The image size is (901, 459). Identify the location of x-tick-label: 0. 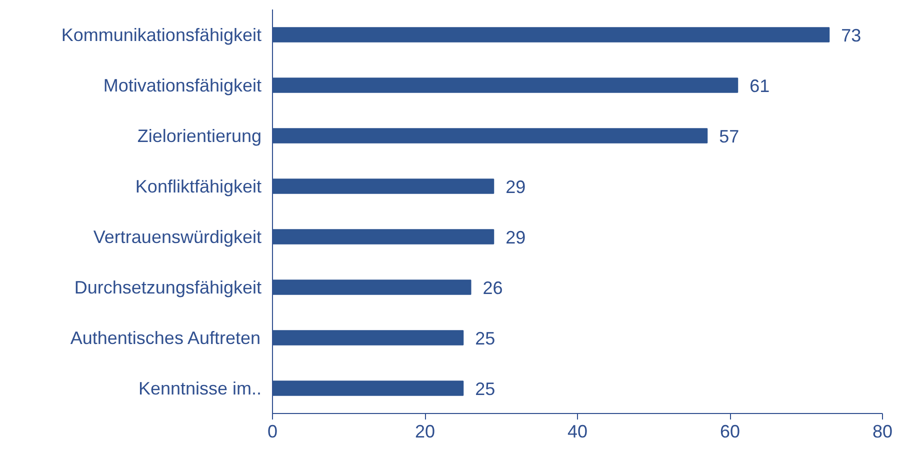
(272, 432).